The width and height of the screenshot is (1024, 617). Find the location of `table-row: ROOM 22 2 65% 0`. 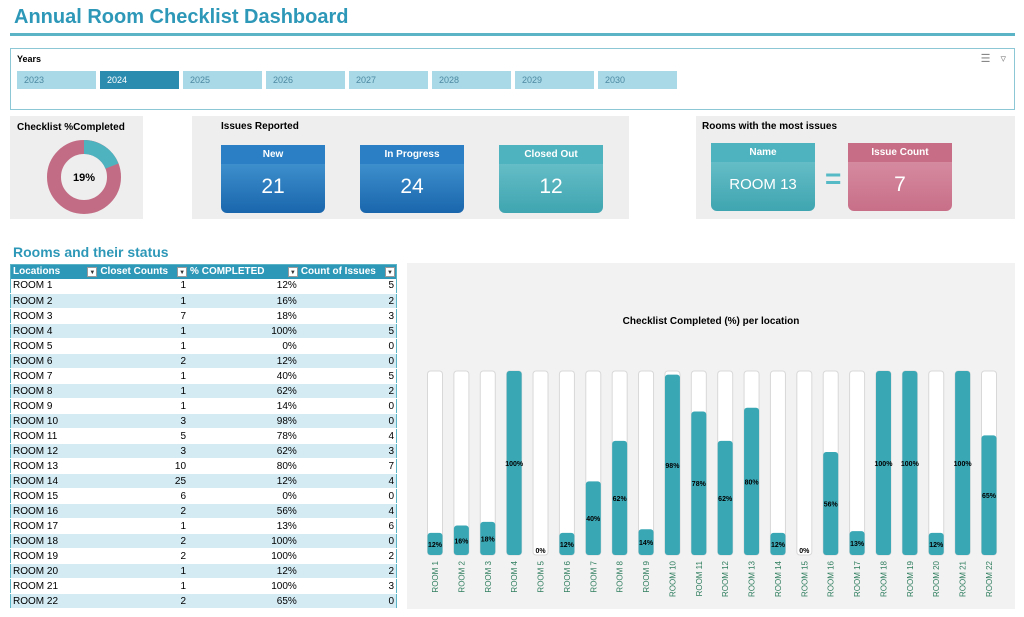

table-row: ROOM 22 2 65% 0 is located at coordinates (203, 601).